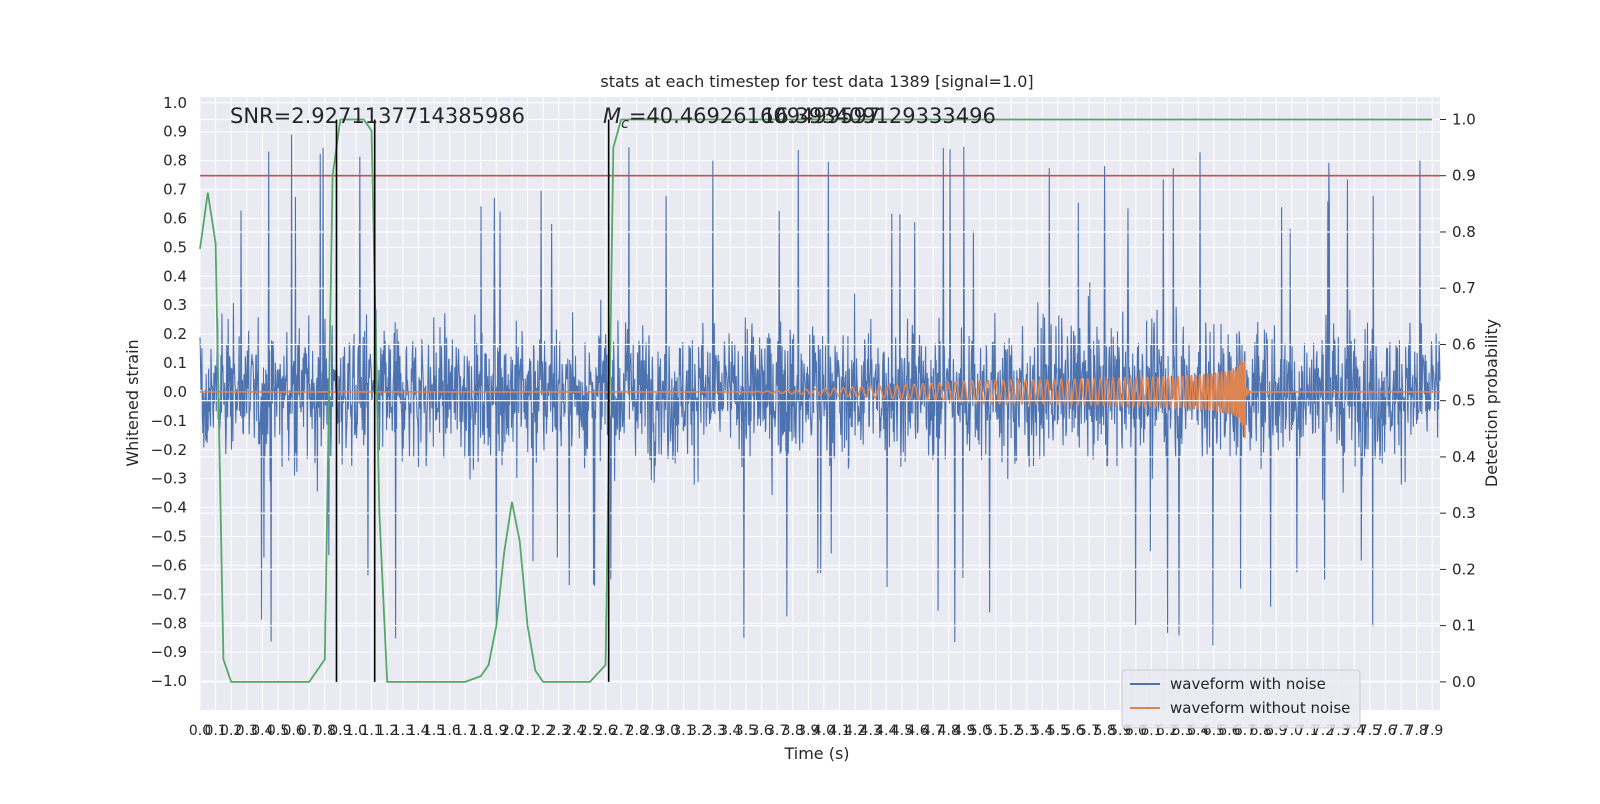 Image resolution: width=1600 pixels, height=804 pixels. Describe the element at coordinates (1464, 344) in the screenshot. I see `y2-tick-label: 0.6` at that location.